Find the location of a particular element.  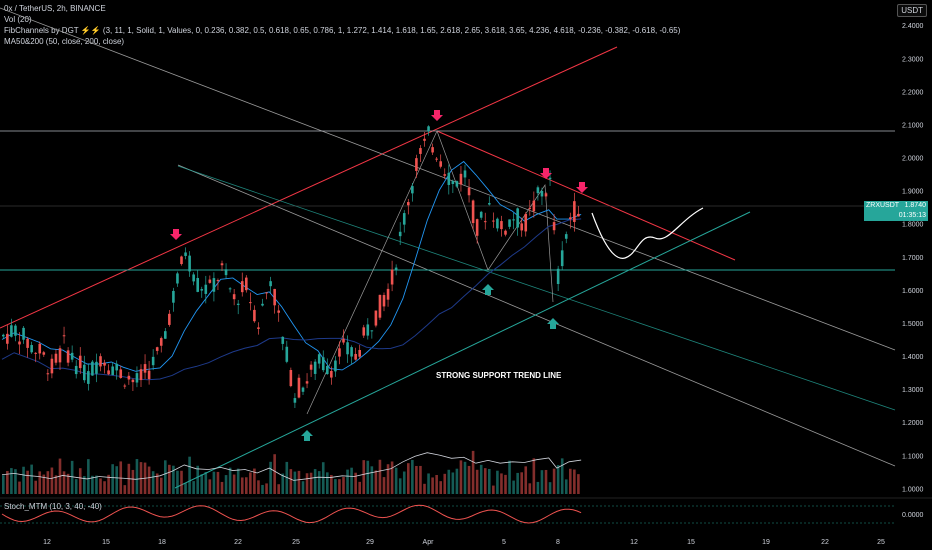

y-tick-label: 2.1000 is located at coordinates (913, 125).